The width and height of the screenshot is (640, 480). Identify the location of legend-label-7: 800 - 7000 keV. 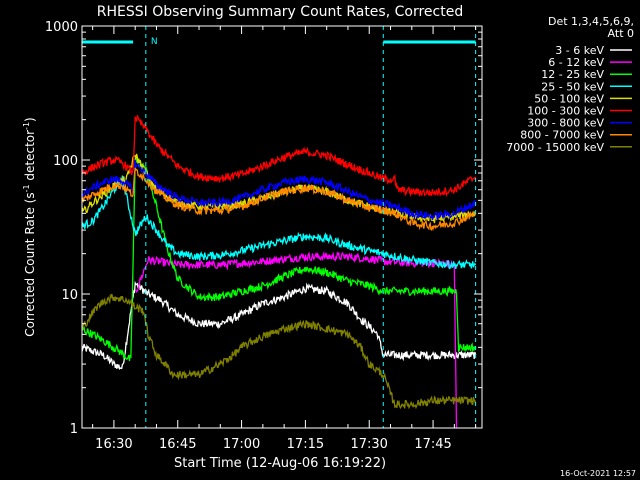
(562, 135).